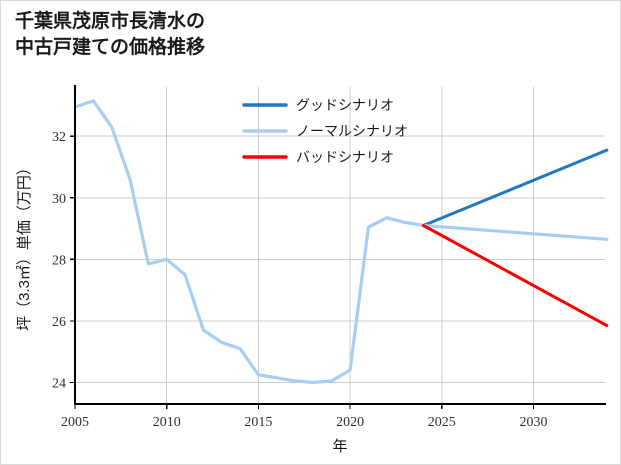 The image size is (621, 465). What do you see at coordinates (533, 422) in the screenshot?
I see `x-tick-label: 2030` at bounding box center [533, 422].